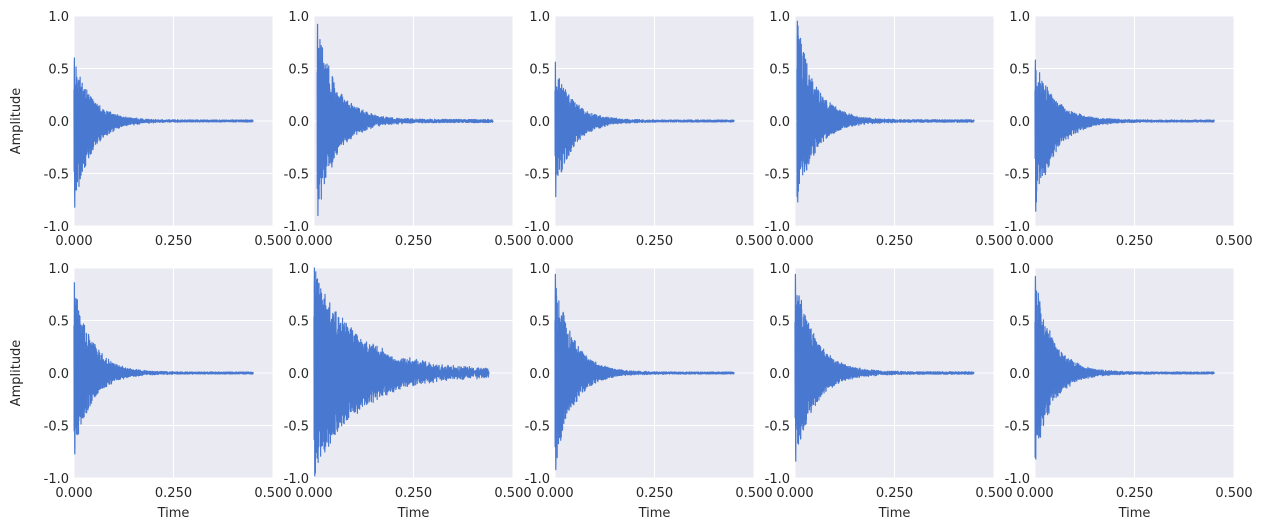 Image resolution: width=1265 pixels, height=530 pixels. I want to click on subplot-r1-c3: 0.000 0.250 0.500 1.0 0.5 0.0 -0.5 -1.0 Time, so click(889, 391).